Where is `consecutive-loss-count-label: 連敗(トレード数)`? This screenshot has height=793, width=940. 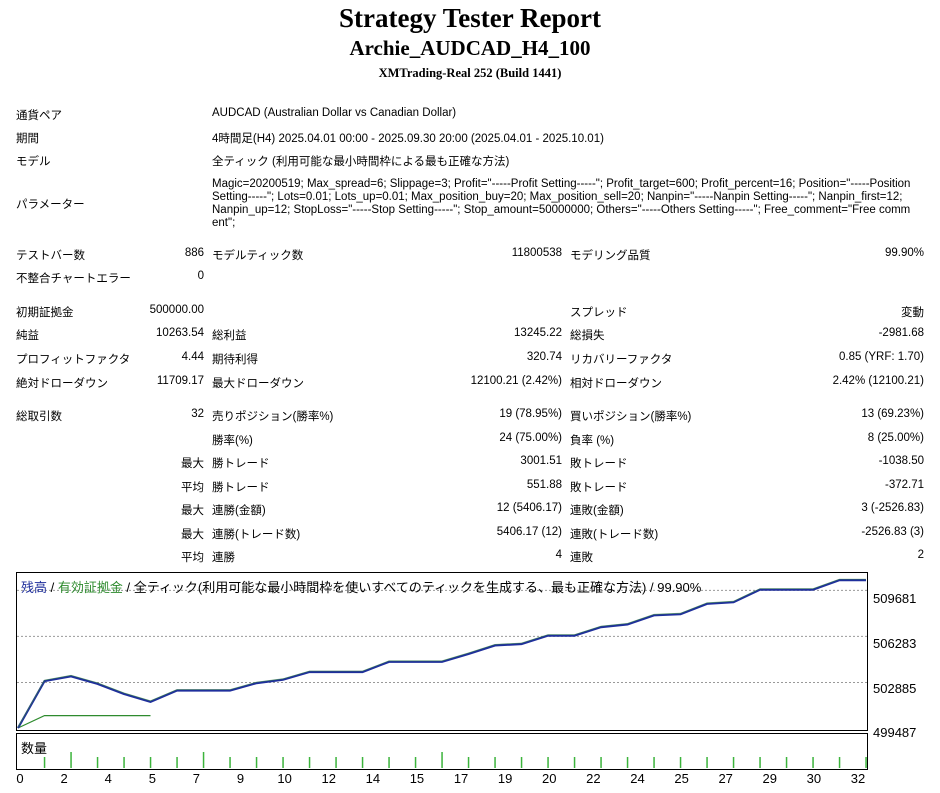
consecutive-loss-count-label: 連敗(トレード数) is located at coordinates (614, 535).